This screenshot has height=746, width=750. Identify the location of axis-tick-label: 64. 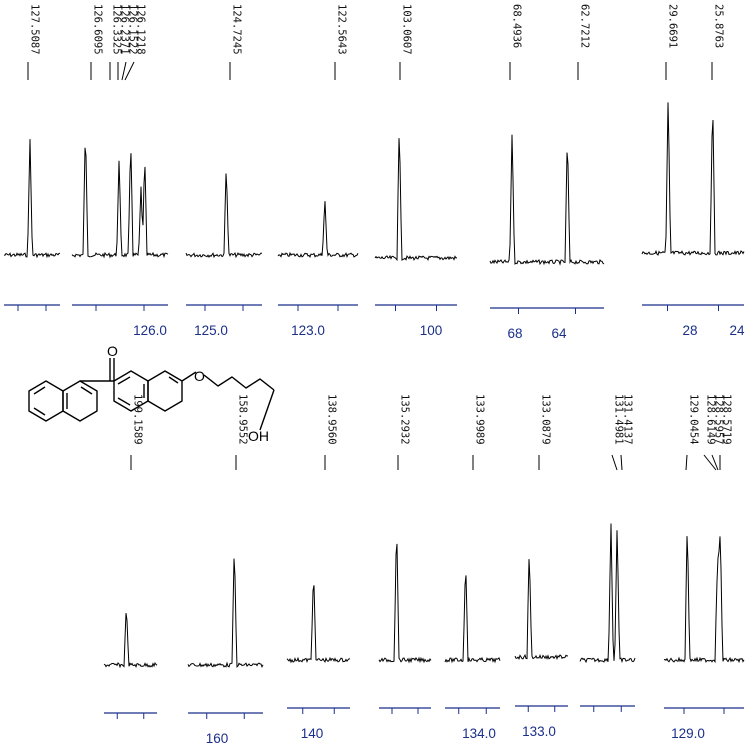
(559, 333).